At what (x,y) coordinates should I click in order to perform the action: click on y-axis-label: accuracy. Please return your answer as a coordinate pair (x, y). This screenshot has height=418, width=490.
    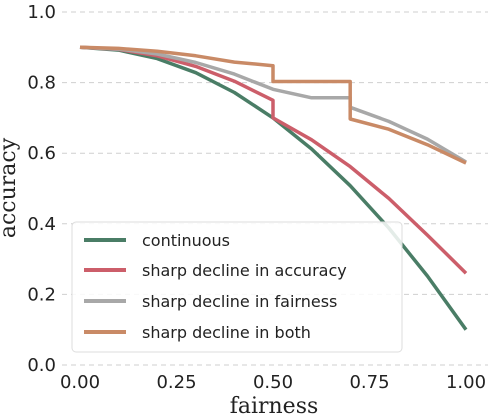
    Looking at the image, I should click on (10, 187).